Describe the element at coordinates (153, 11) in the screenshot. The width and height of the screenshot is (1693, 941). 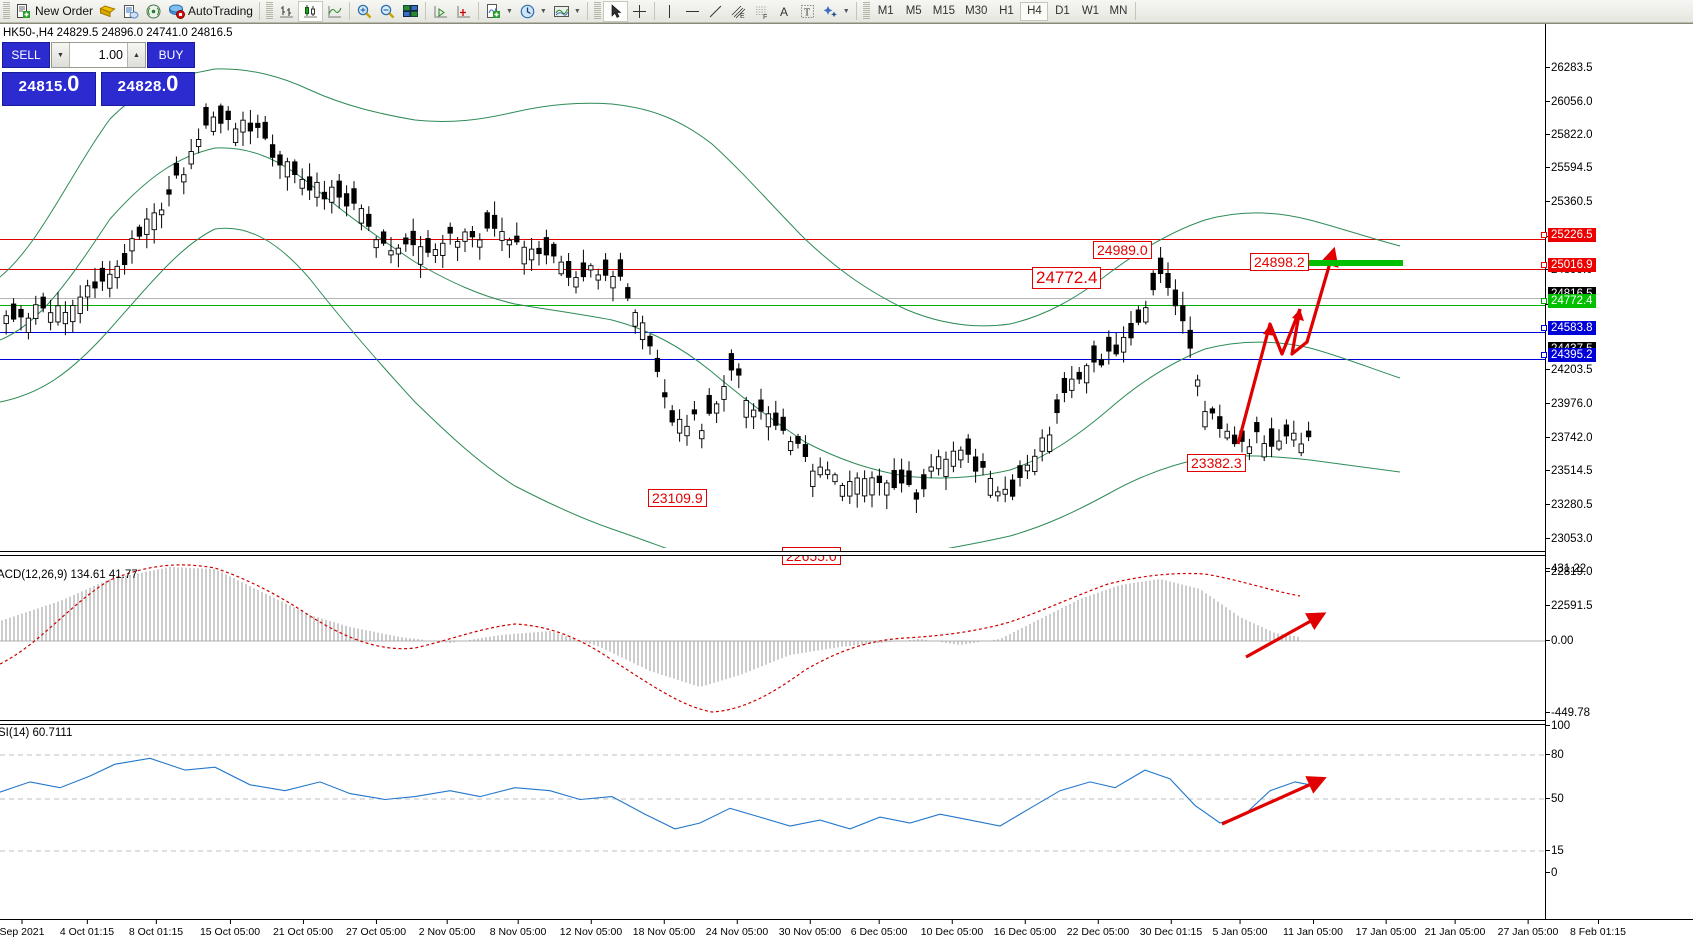
I see `broadcast-button` at that location.